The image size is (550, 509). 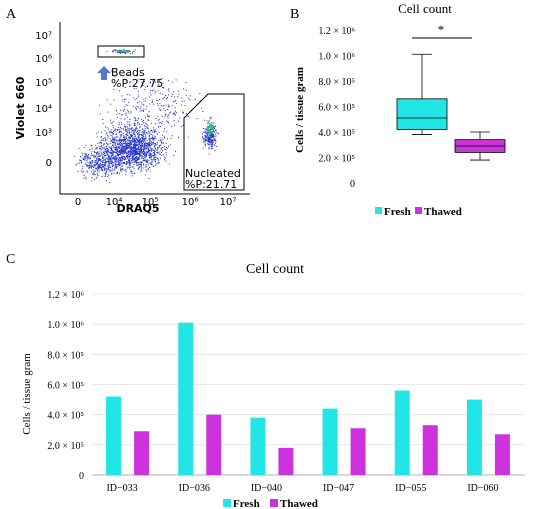 I want to click on boxplot-y-tick-label: 8.0 × 10⁵, so click(x=336, y=82).